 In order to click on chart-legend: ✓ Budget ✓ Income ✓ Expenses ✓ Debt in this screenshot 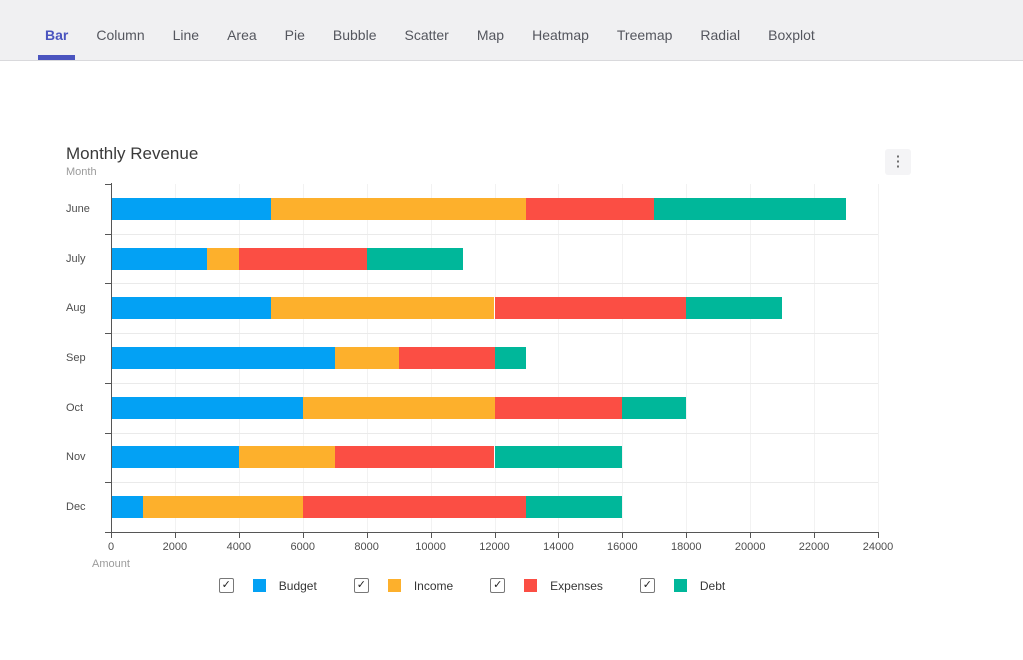, I will do `click(472, 585)`.